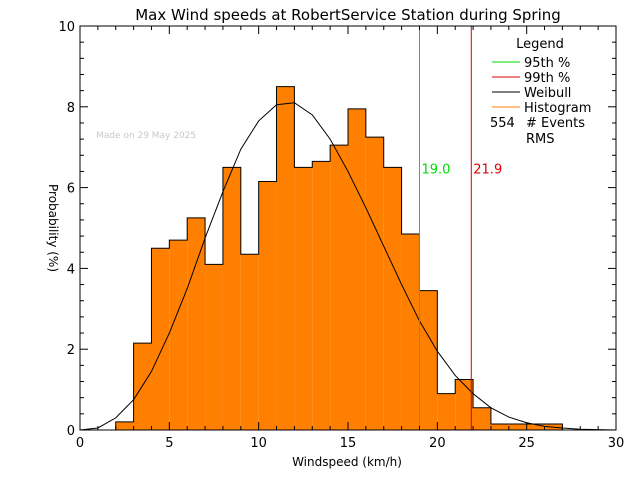 This screenshot has height=480, width=640. What do you see at coordinates (502, 123) in the screenshot?
I see `events-count: 554` at bounding box center [502, 123].